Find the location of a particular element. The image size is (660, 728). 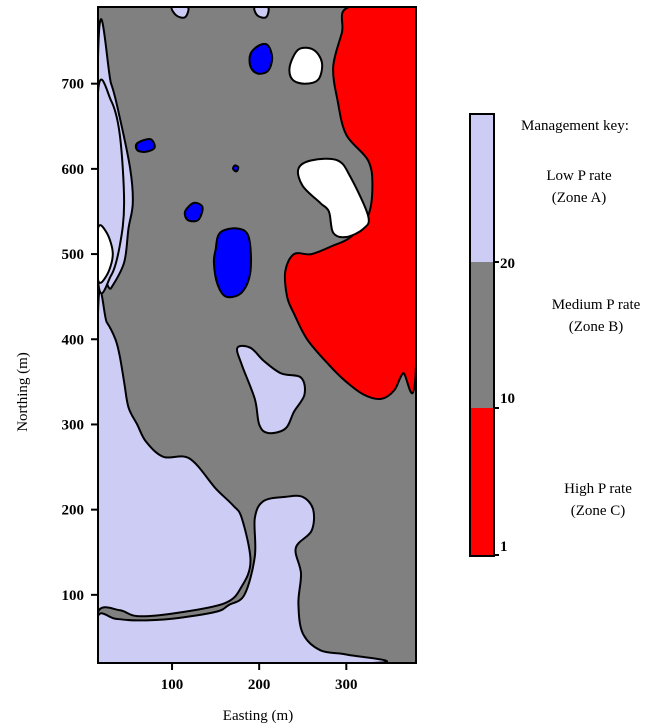

legend-break-10: 10 is located at coordinates (507, 399).